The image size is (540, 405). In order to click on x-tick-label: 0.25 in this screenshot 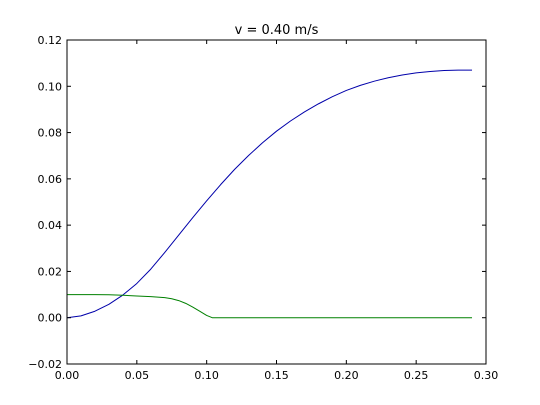, I will do `click(416, 375)`.